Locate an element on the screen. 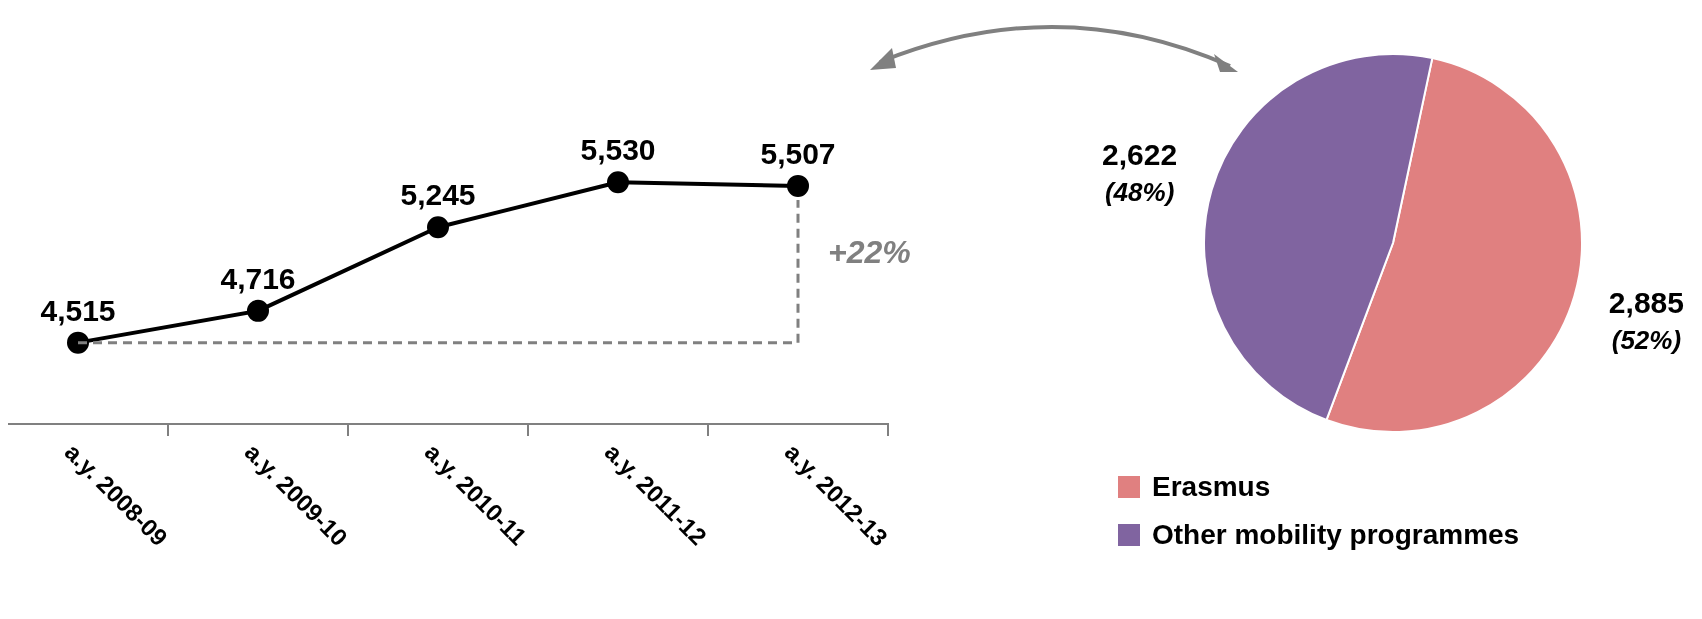  data-label: 4,515 is located at coordinates (78, 310).